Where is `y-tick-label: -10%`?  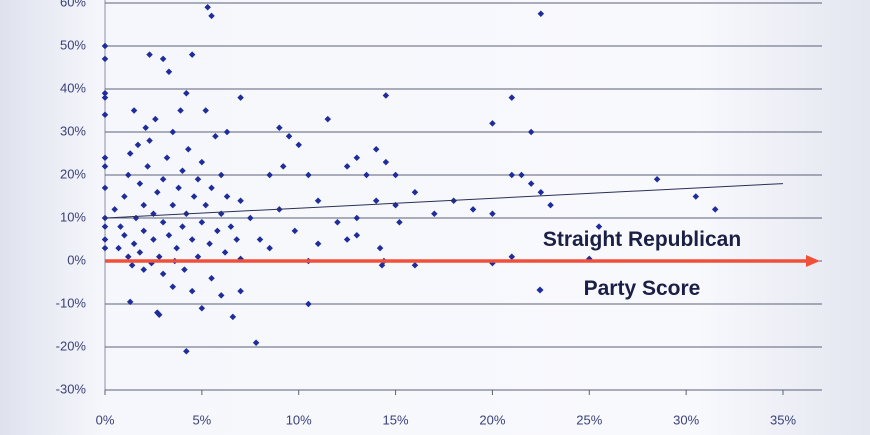
y-tick-label: -10% is located at coordinates (71, 302).